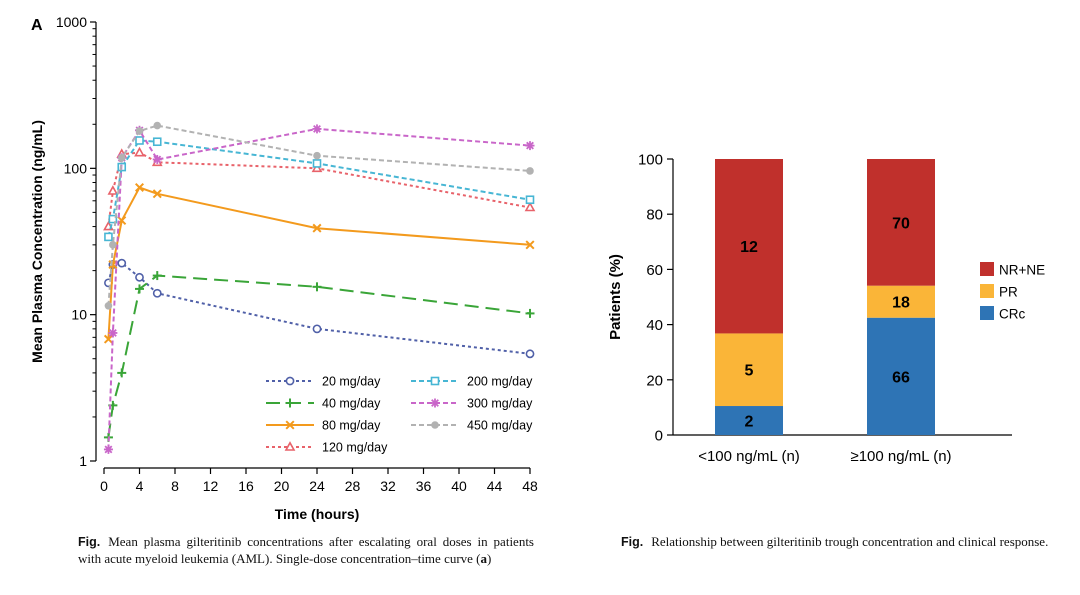 The width and height of the screenshot is (1080, 595). I want to click on x-axis-title: Time (hours), so click(317, 514).